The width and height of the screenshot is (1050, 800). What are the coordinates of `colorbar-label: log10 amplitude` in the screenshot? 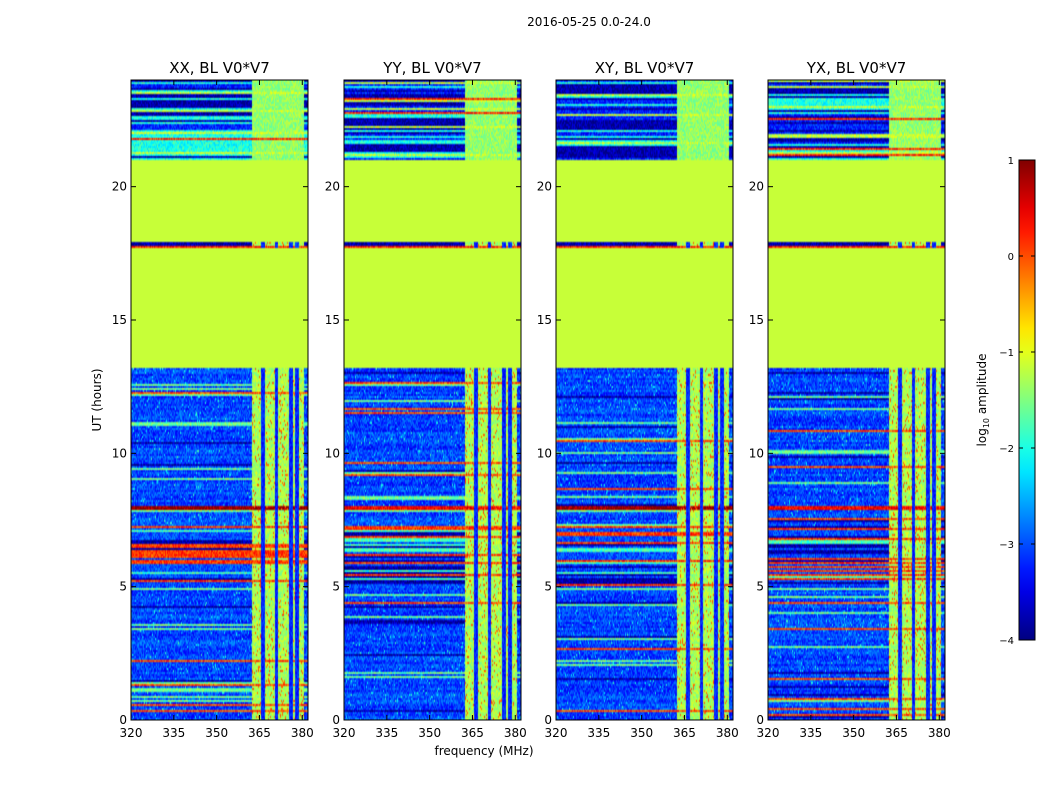 It's located at (983, 400).